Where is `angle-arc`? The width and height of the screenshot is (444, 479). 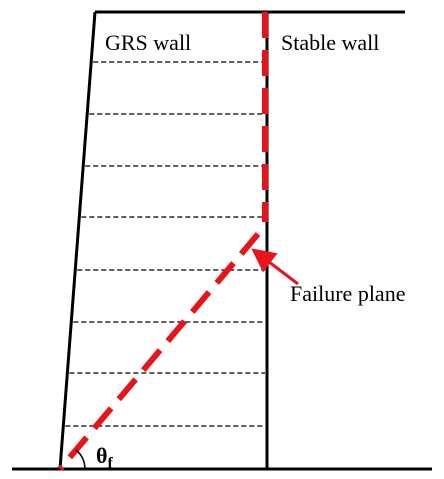 angle-arc is located at coordinates (80, 459).